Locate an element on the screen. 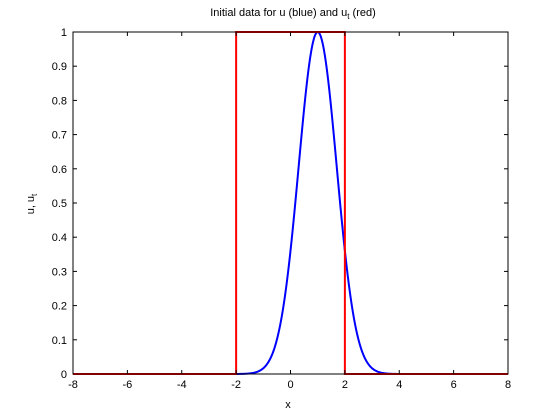 This screenshot has width=560, height=420. y-tick-label: 0 is located at coordinates (64, 375).